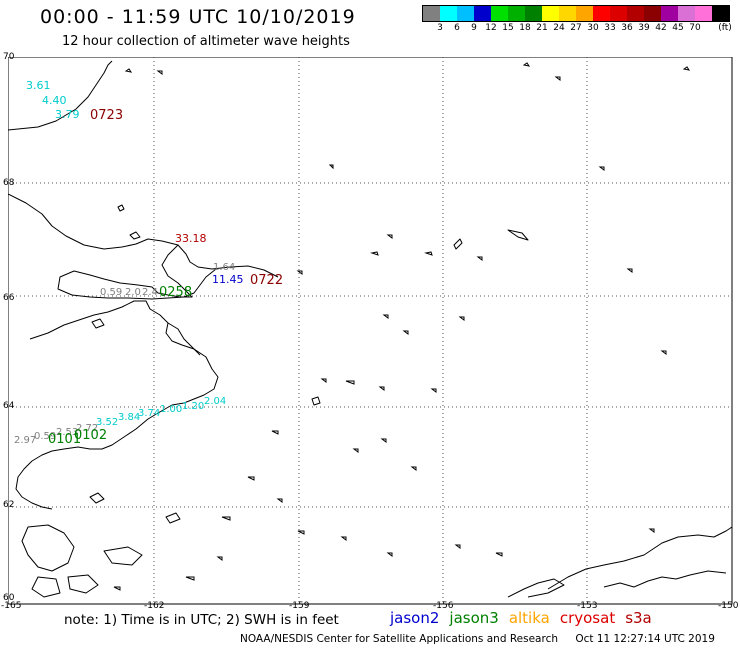 This screenshot has height=650, width=740. What do you see at coordinates (610, 28) in the screenshot?
I see `legend-tick-label: 33` at bounding box center [610, 28].